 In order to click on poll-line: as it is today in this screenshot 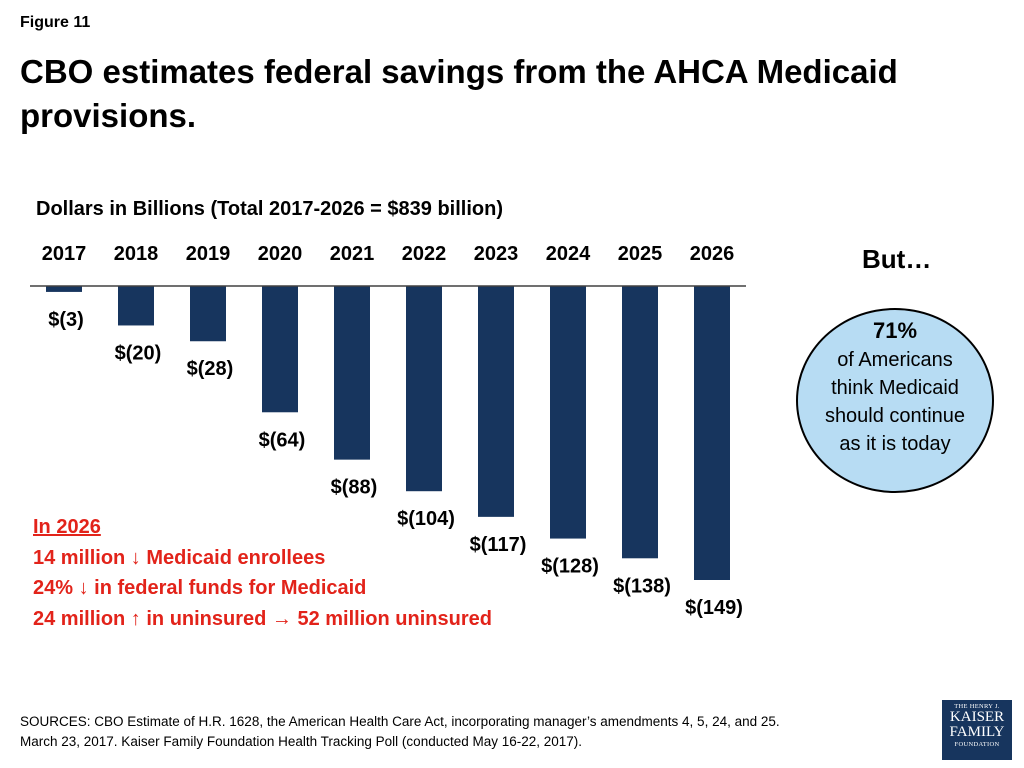, I will do `click(895, 444)`.